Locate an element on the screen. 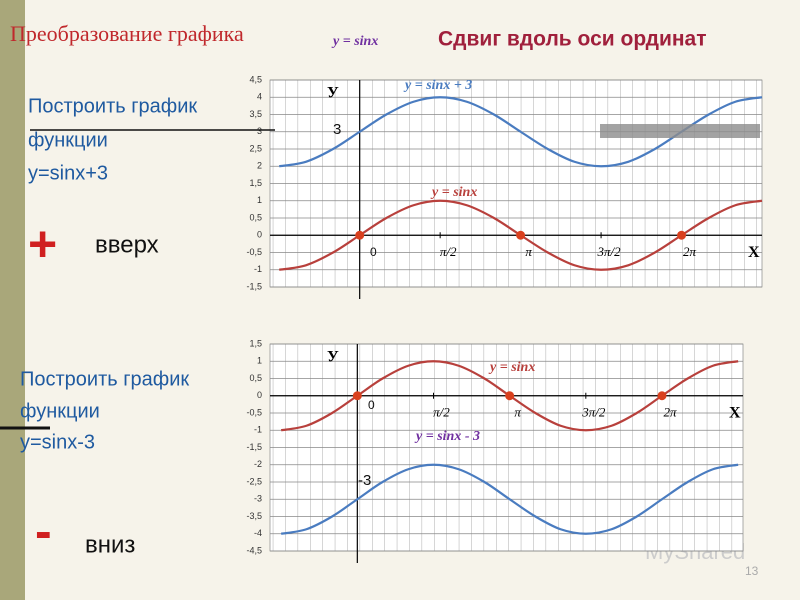 Image resolution: width=800 pixels, height=600 pixels. page-number: 13 is located at coordinates (752, 571).